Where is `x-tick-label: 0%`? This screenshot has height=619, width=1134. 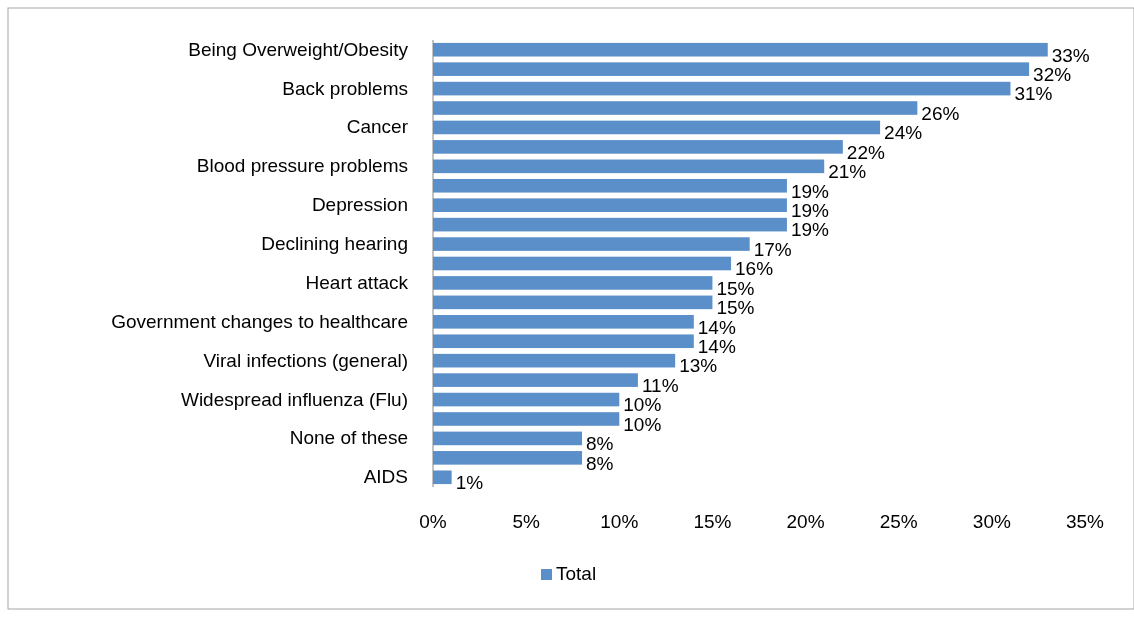 x-tick-label: 0% is located at coordinates (433, 521).